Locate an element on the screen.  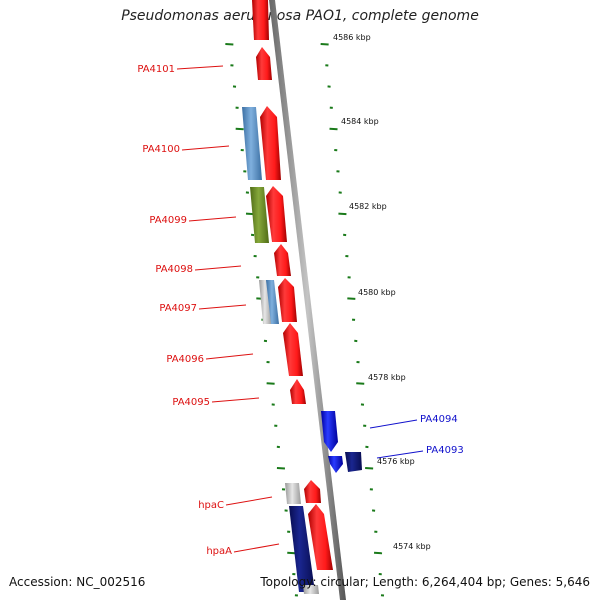
gene-label-pa4100: PA4100 is located at coordinates (161, 149).